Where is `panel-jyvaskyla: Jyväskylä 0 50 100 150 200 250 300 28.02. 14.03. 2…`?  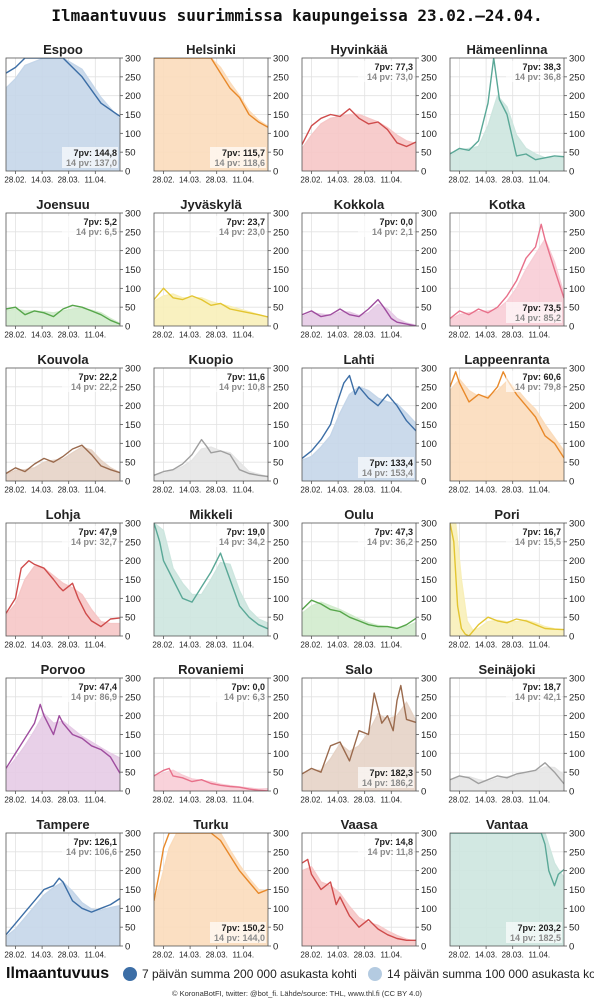
panel-jyvaskyla: Jyväskylä 0 50 100 150 200 250 300 28.02. 14.03. 2… is located at coordinates (220, 268).